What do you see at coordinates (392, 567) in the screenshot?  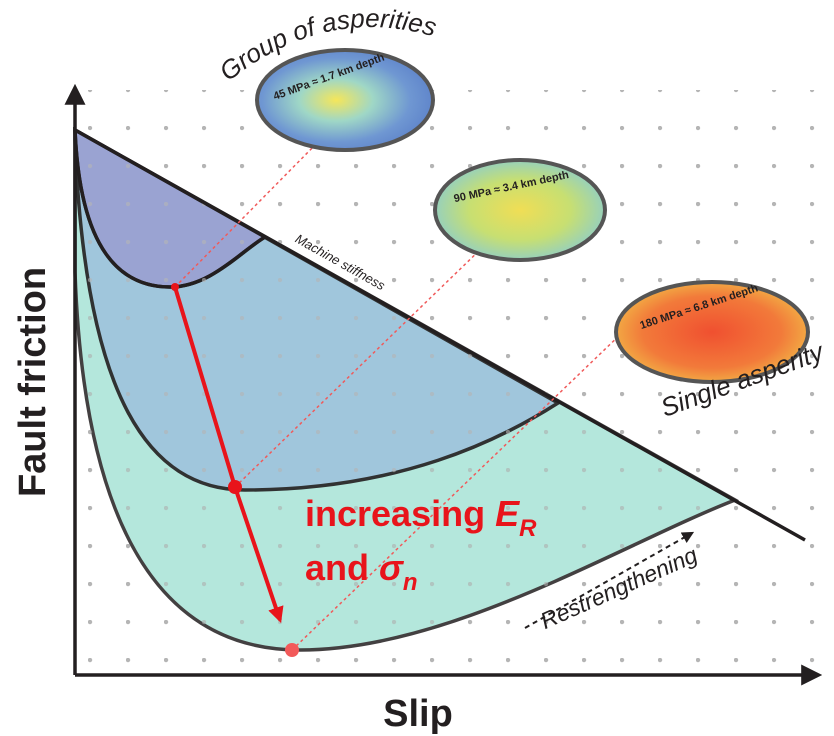 I see `main-label: σ` at bounding box center [392, 567].